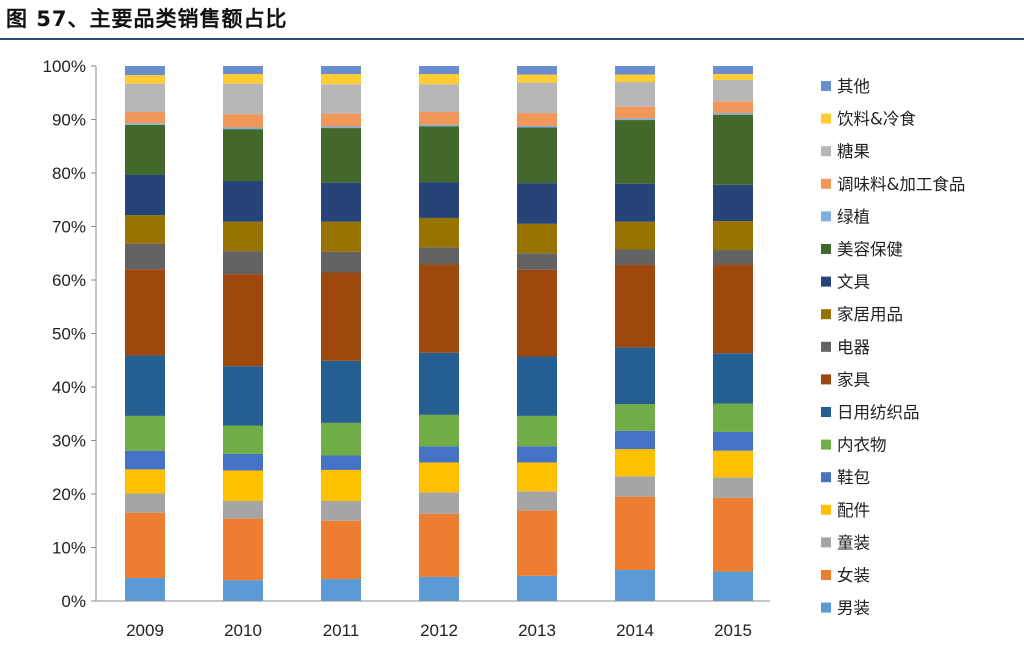 The image size is (1024, 658). Describe the element at coordinates (876, 119) in the screenshot. I see `legend-label: 饮料&冷食` at that location.